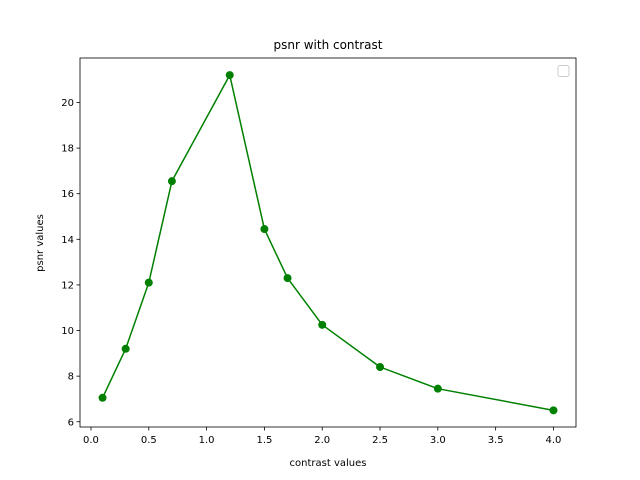  I want to click on x-tick-label: 0.0, so click(91, 440).